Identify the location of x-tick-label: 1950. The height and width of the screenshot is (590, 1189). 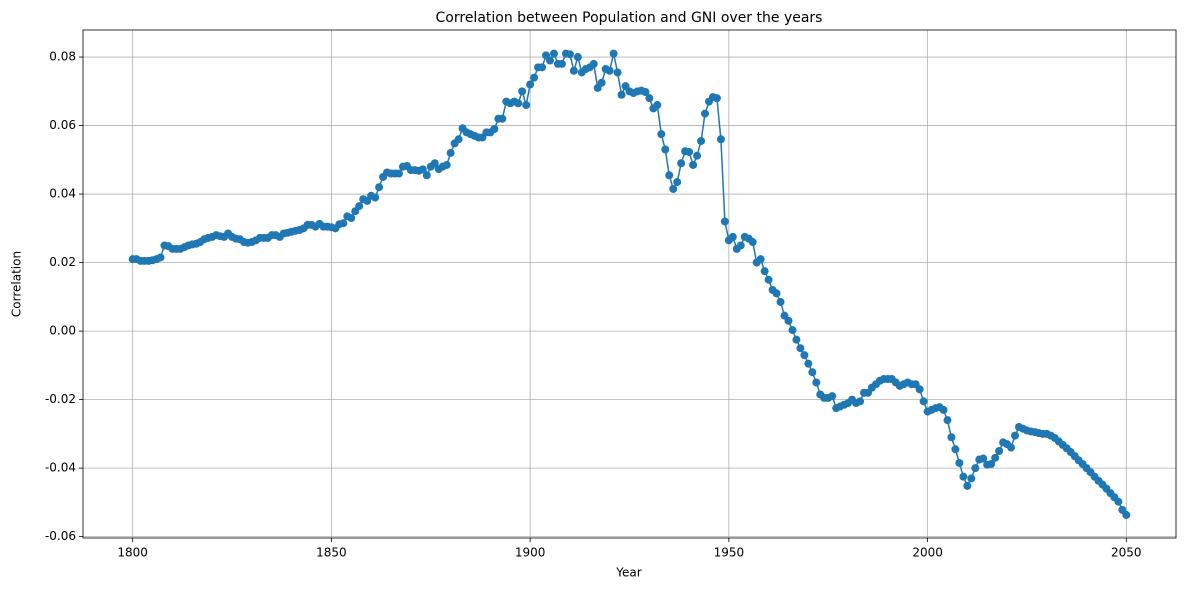
(729, 553).